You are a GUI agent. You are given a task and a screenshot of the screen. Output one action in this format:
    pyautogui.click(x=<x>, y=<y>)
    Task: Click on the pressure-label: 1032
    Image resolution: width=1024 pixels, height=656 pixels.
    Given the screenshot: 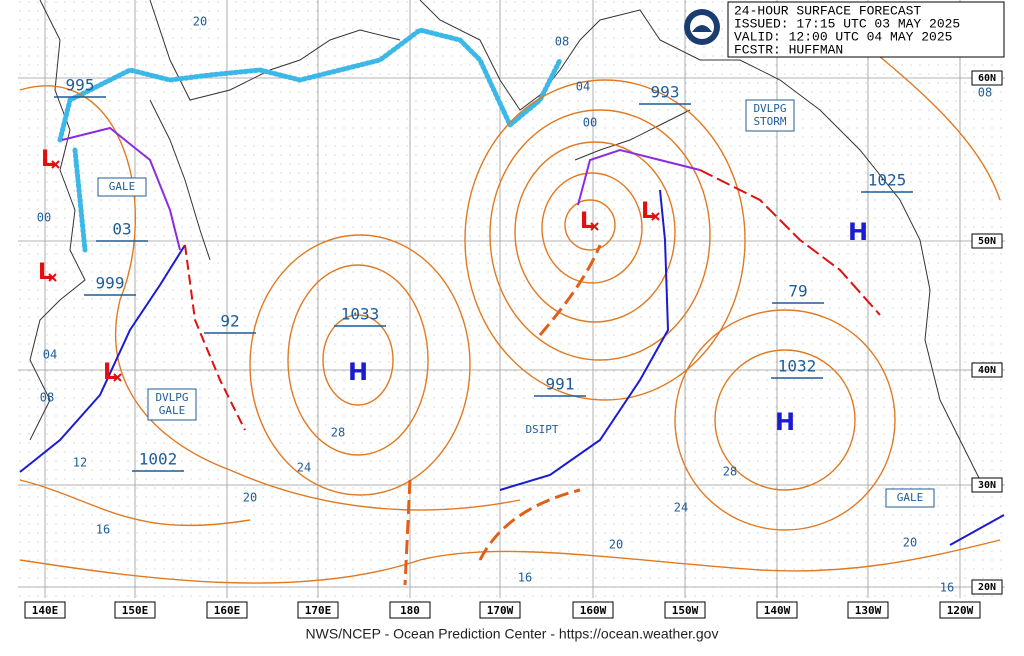 What is the action you would take?
    pyautogui.click(x=797, y=366)
    